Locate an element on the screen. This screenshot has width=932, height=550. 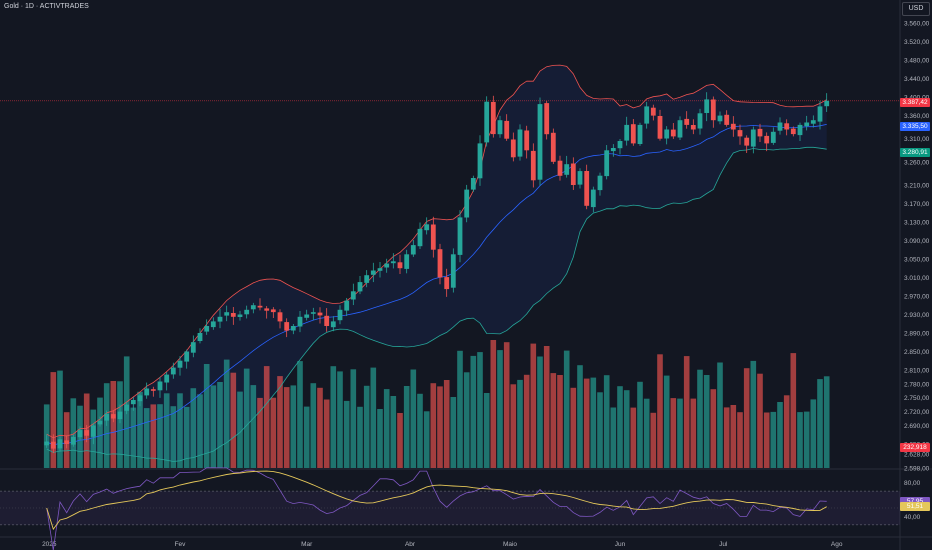
price-tag: 51,51 is located at coordinates (915, 507).